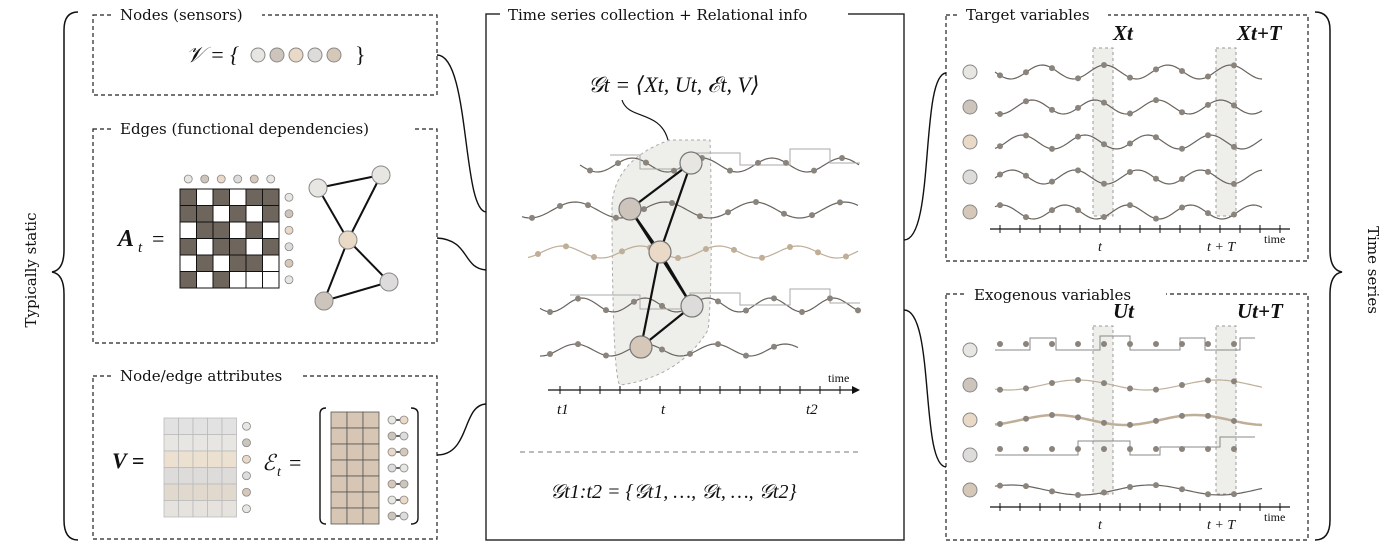 The image size is (1400, 555). Describe the element at coordinates (1124, 311) in the screenshot. I see `window-label: Ut` at that location.